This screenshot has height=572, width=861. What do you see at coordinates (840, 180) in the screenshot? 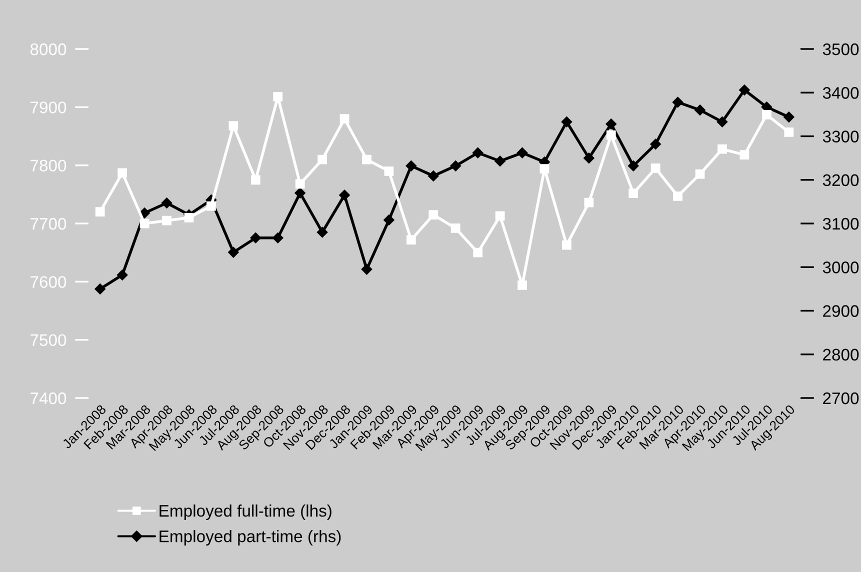
I see `y2-tick-label: 3200` at bounding box center [840, 180].